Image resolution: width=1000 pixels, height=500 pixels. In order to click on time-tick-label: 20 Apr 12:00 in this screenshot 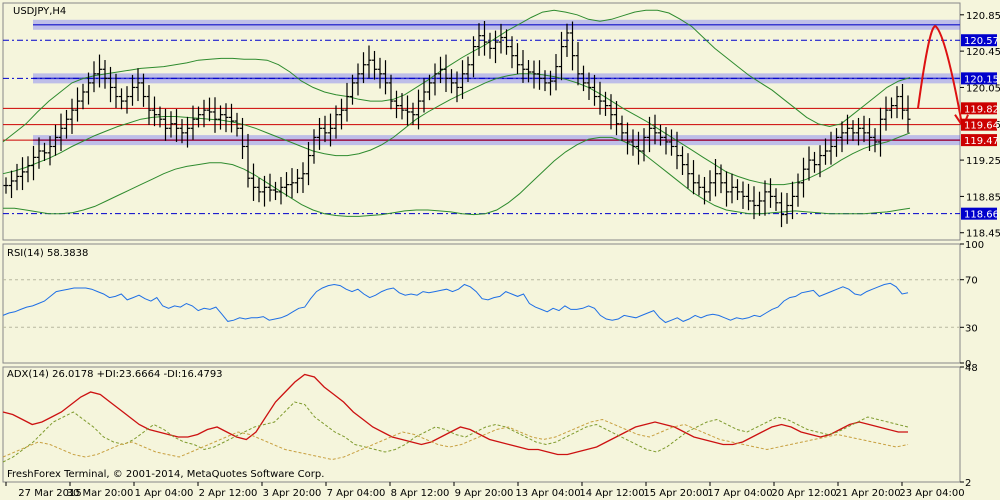, I will do `click(803, 493)`.